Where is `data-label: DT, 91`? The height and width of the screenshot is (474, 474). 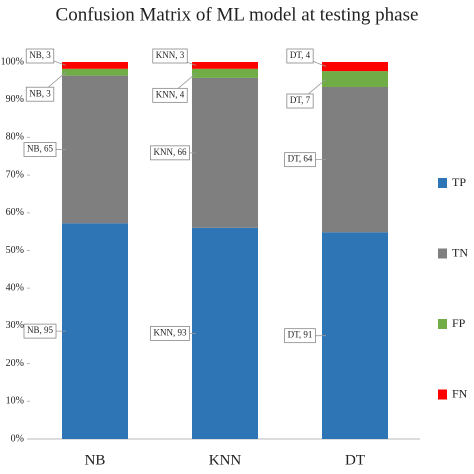
data-label: DT, 91 is located at coordinates (300, 335).